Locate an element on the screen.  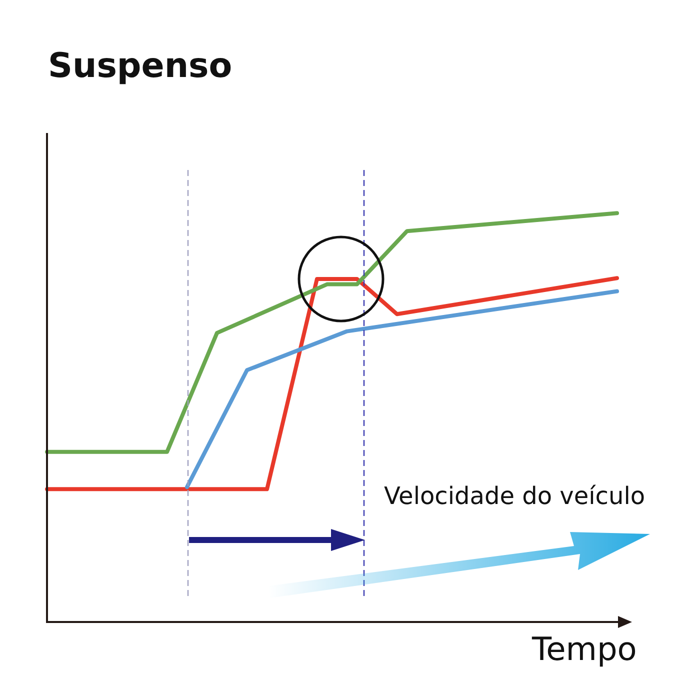
x-axis-title: Tempo is located at coordinates (584, 649).